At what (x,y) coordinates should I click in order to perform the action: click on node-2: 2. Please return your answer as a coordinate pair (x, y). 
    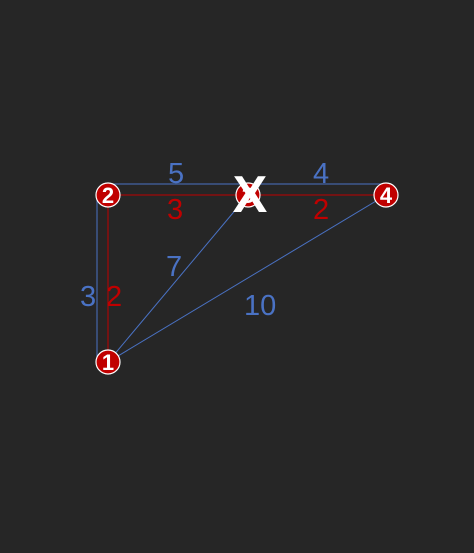
    Looking at the image, I should click on (108, 195).